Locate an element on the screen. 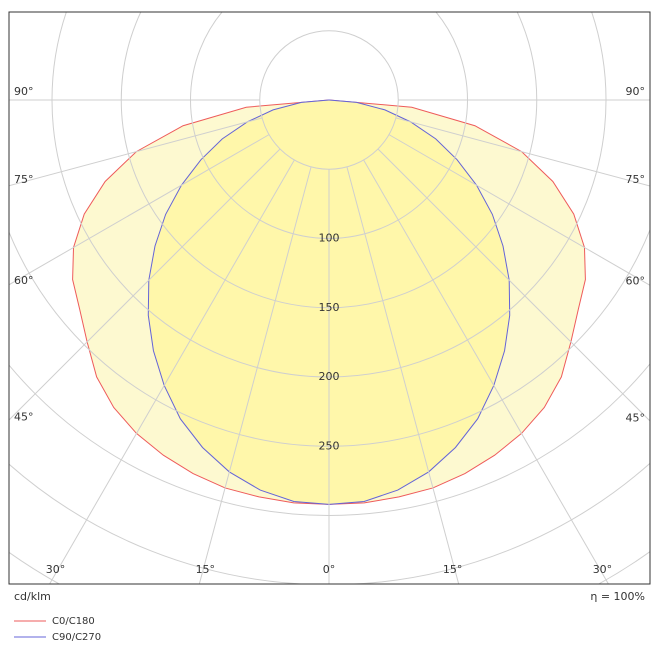 The height and width of the screenshot is (659, 655). legend-label: C0/C180 is located at coordinates (73, 621).